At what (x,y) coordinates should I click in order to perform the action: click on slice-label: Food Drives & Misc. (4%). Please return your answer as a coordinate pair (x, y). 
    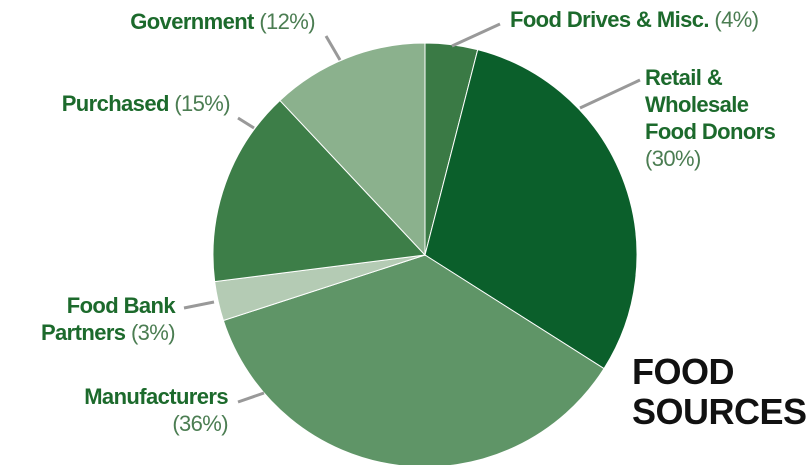
    Looking at the image, I should click on (659, 19).